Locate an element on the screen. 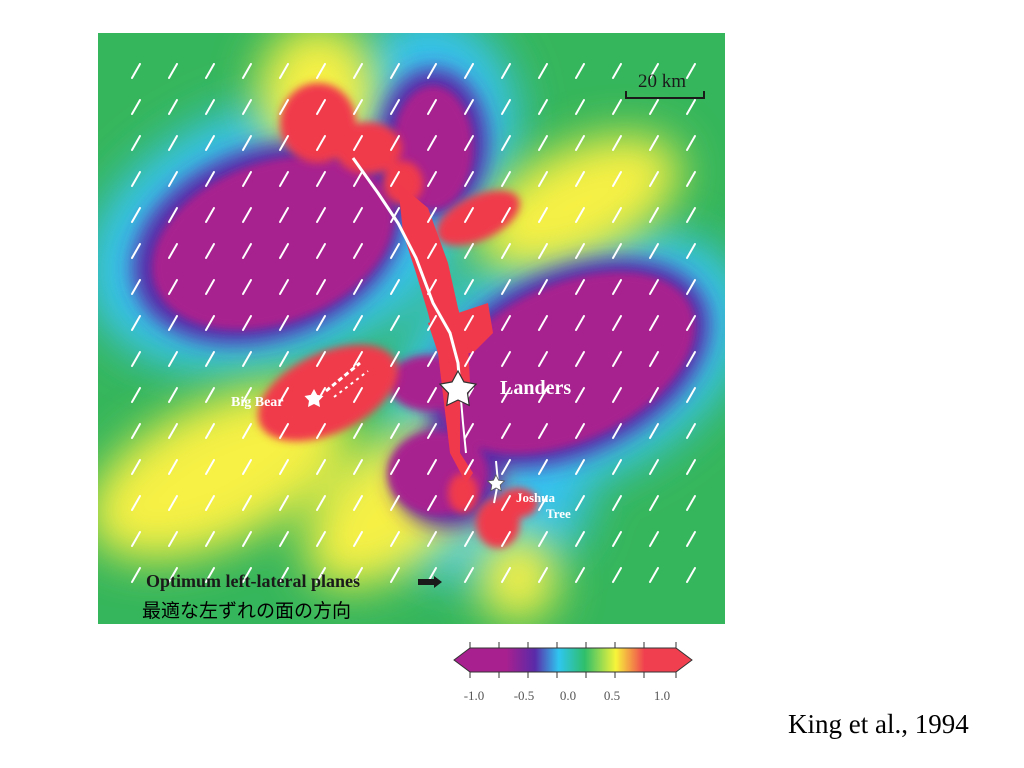 Image resolution: width=1024 pixels, height=768 pixels. big-bear-label: Big Bear is located at coordinates (257, 402).